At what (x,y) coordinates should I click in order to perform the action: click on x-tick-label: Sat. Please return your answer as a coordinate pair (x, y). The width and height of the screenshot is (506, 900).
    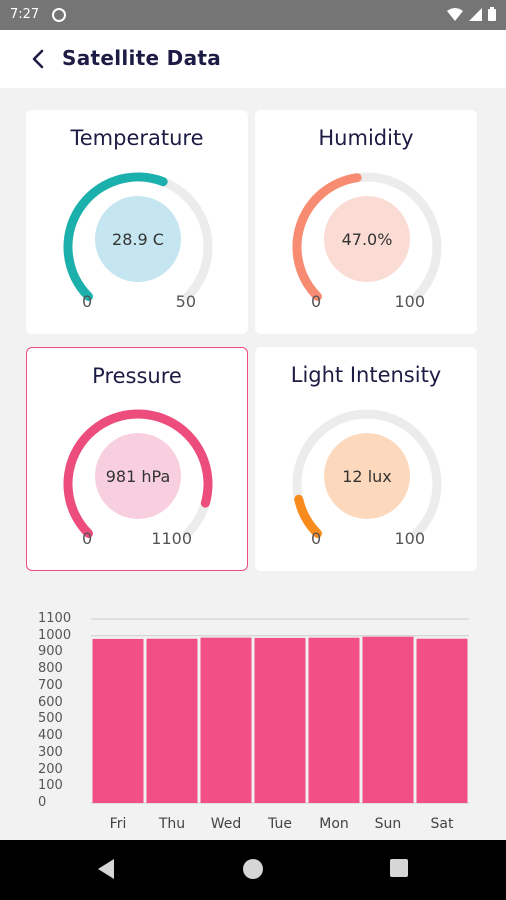
    Looking at the image, I should click on (442, 824).